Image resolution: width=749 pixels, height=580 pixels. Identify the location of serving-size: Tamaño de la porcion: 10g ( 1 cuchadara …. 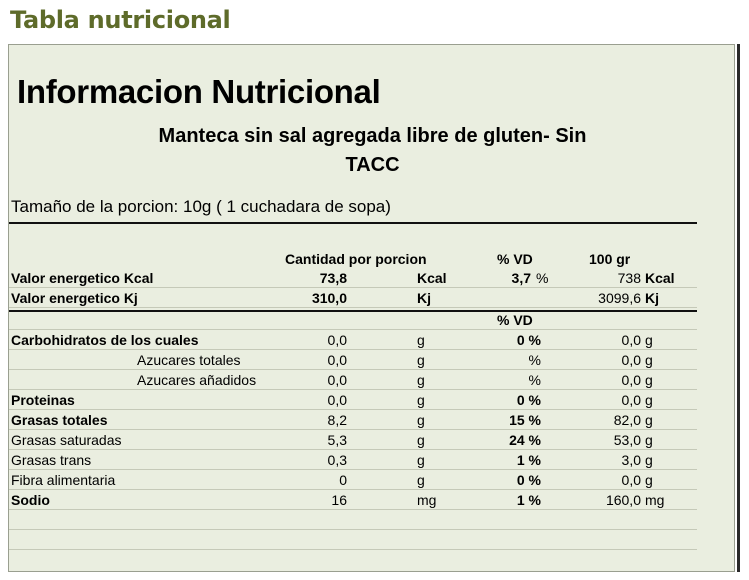
(201, 206).